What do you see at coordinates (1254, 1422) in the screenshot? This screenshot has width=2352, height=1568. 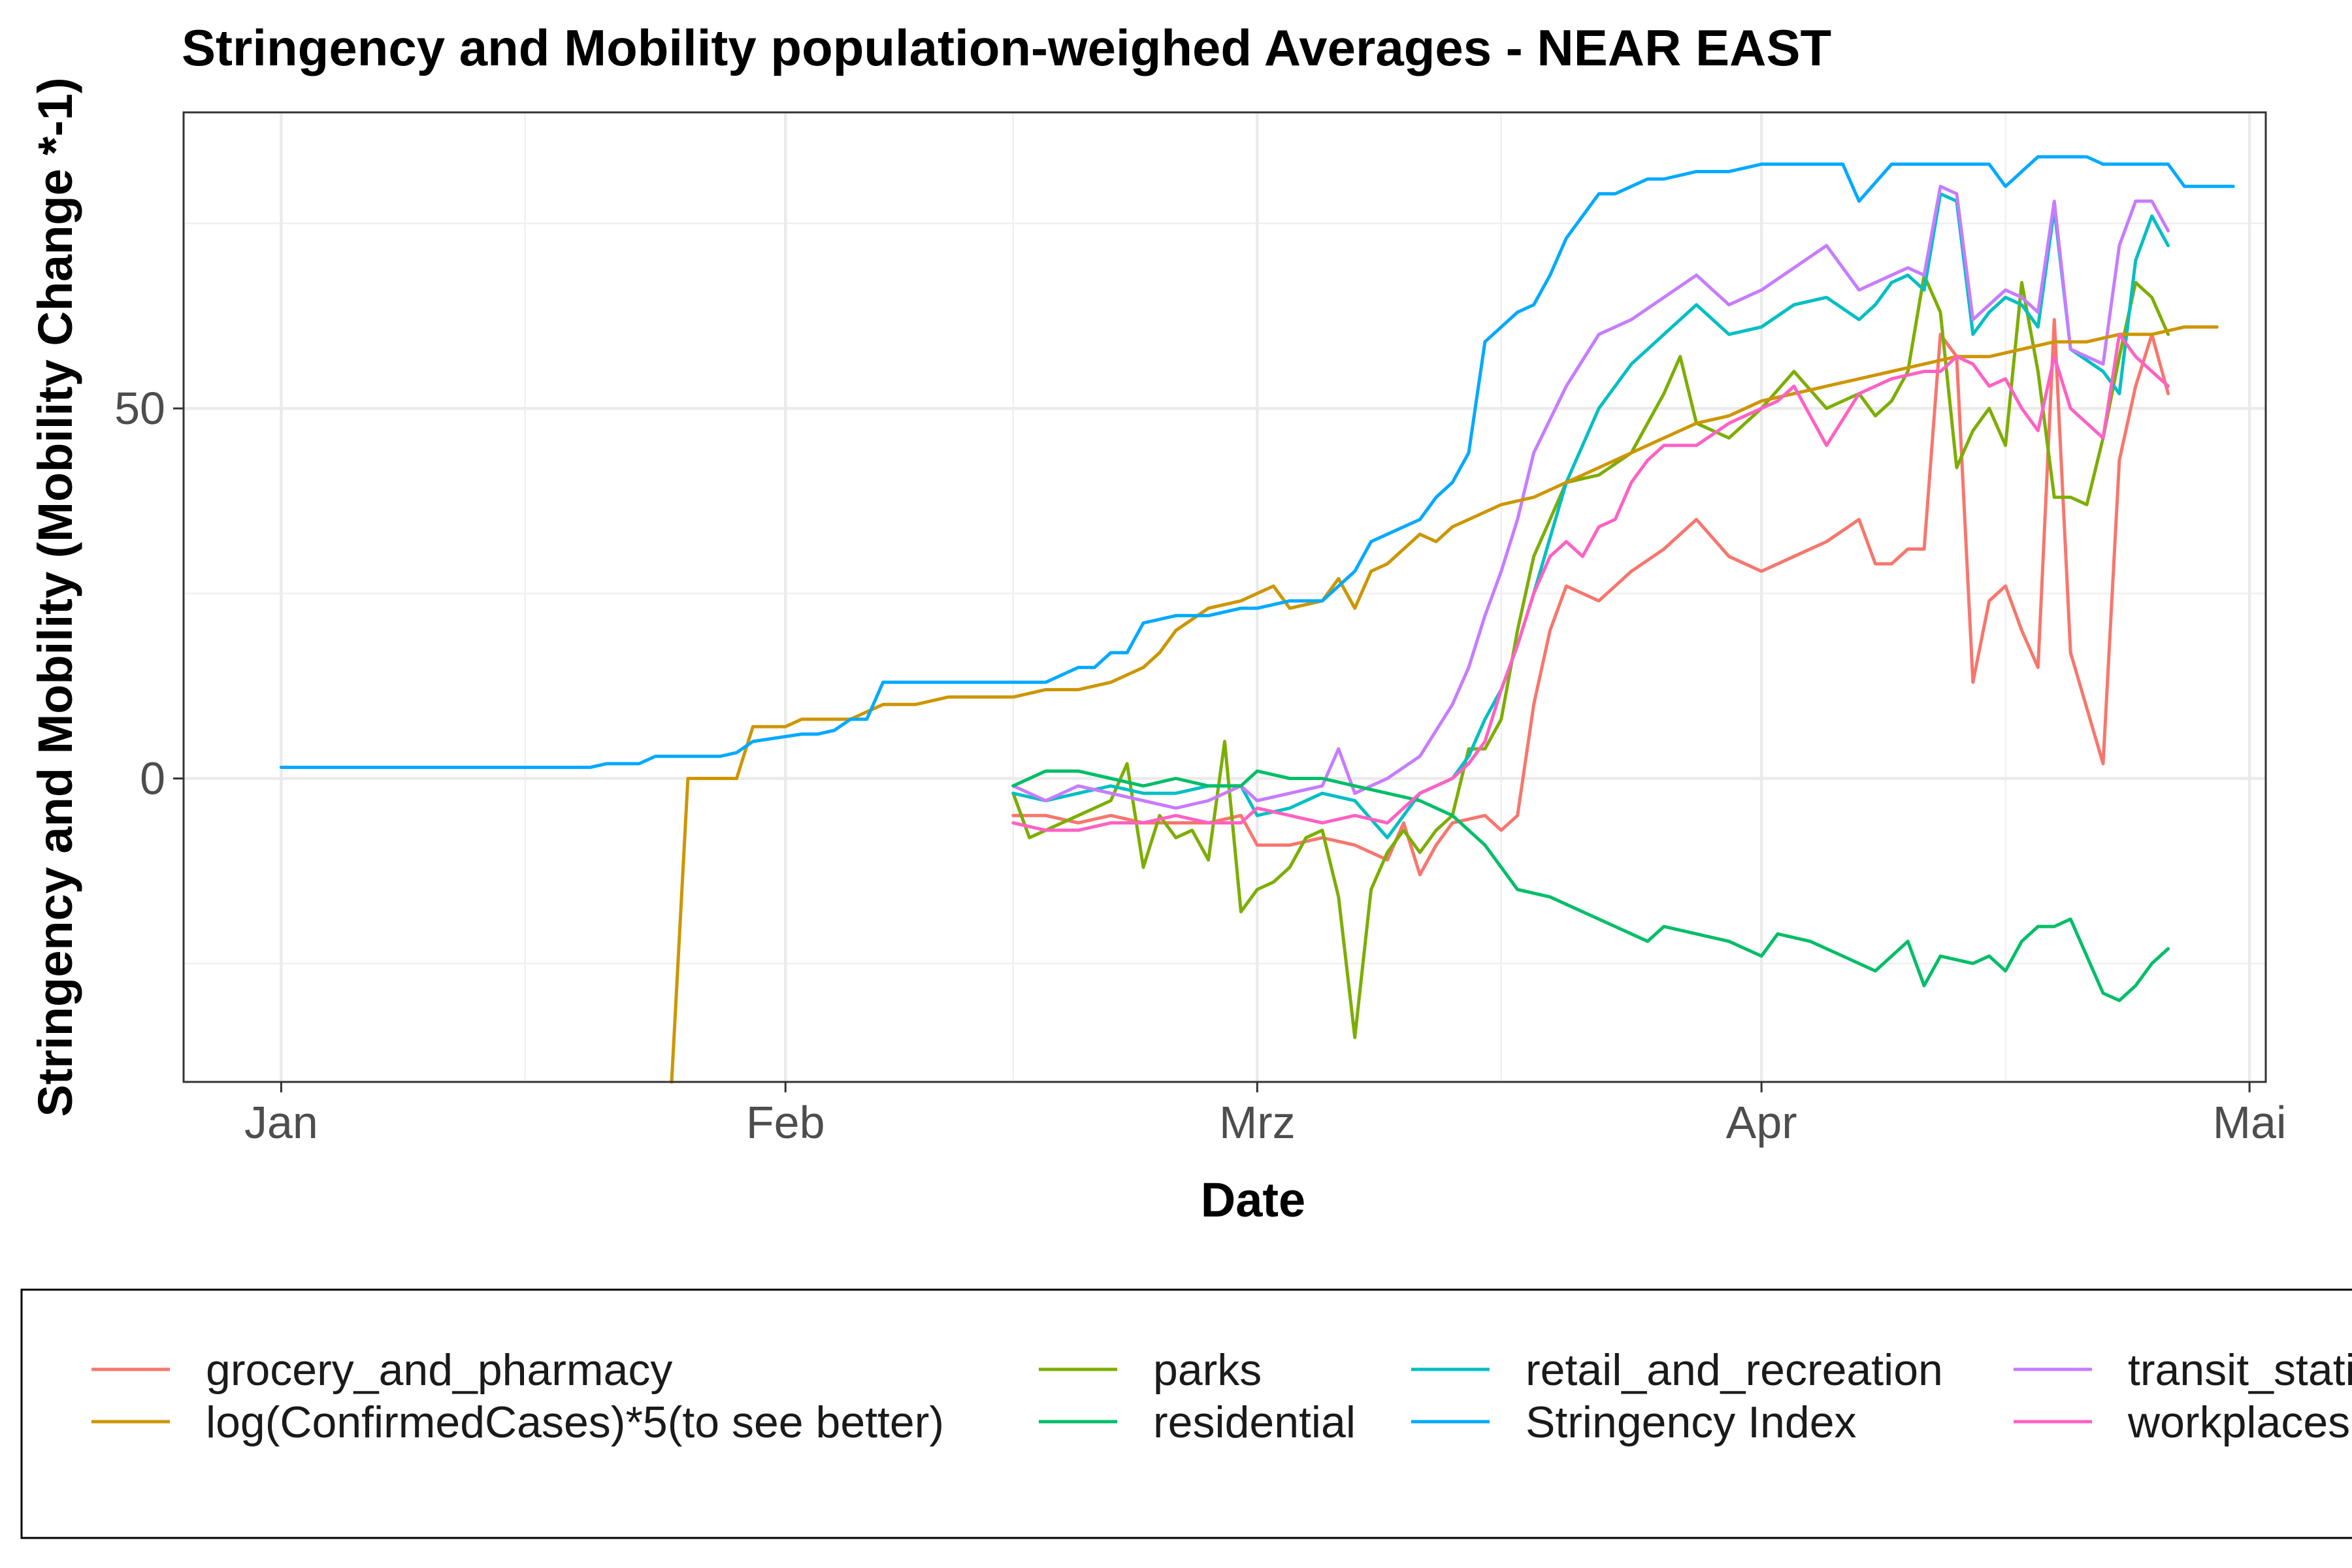 I see `legend-label: residential` at bounding box center [1254, 1422].